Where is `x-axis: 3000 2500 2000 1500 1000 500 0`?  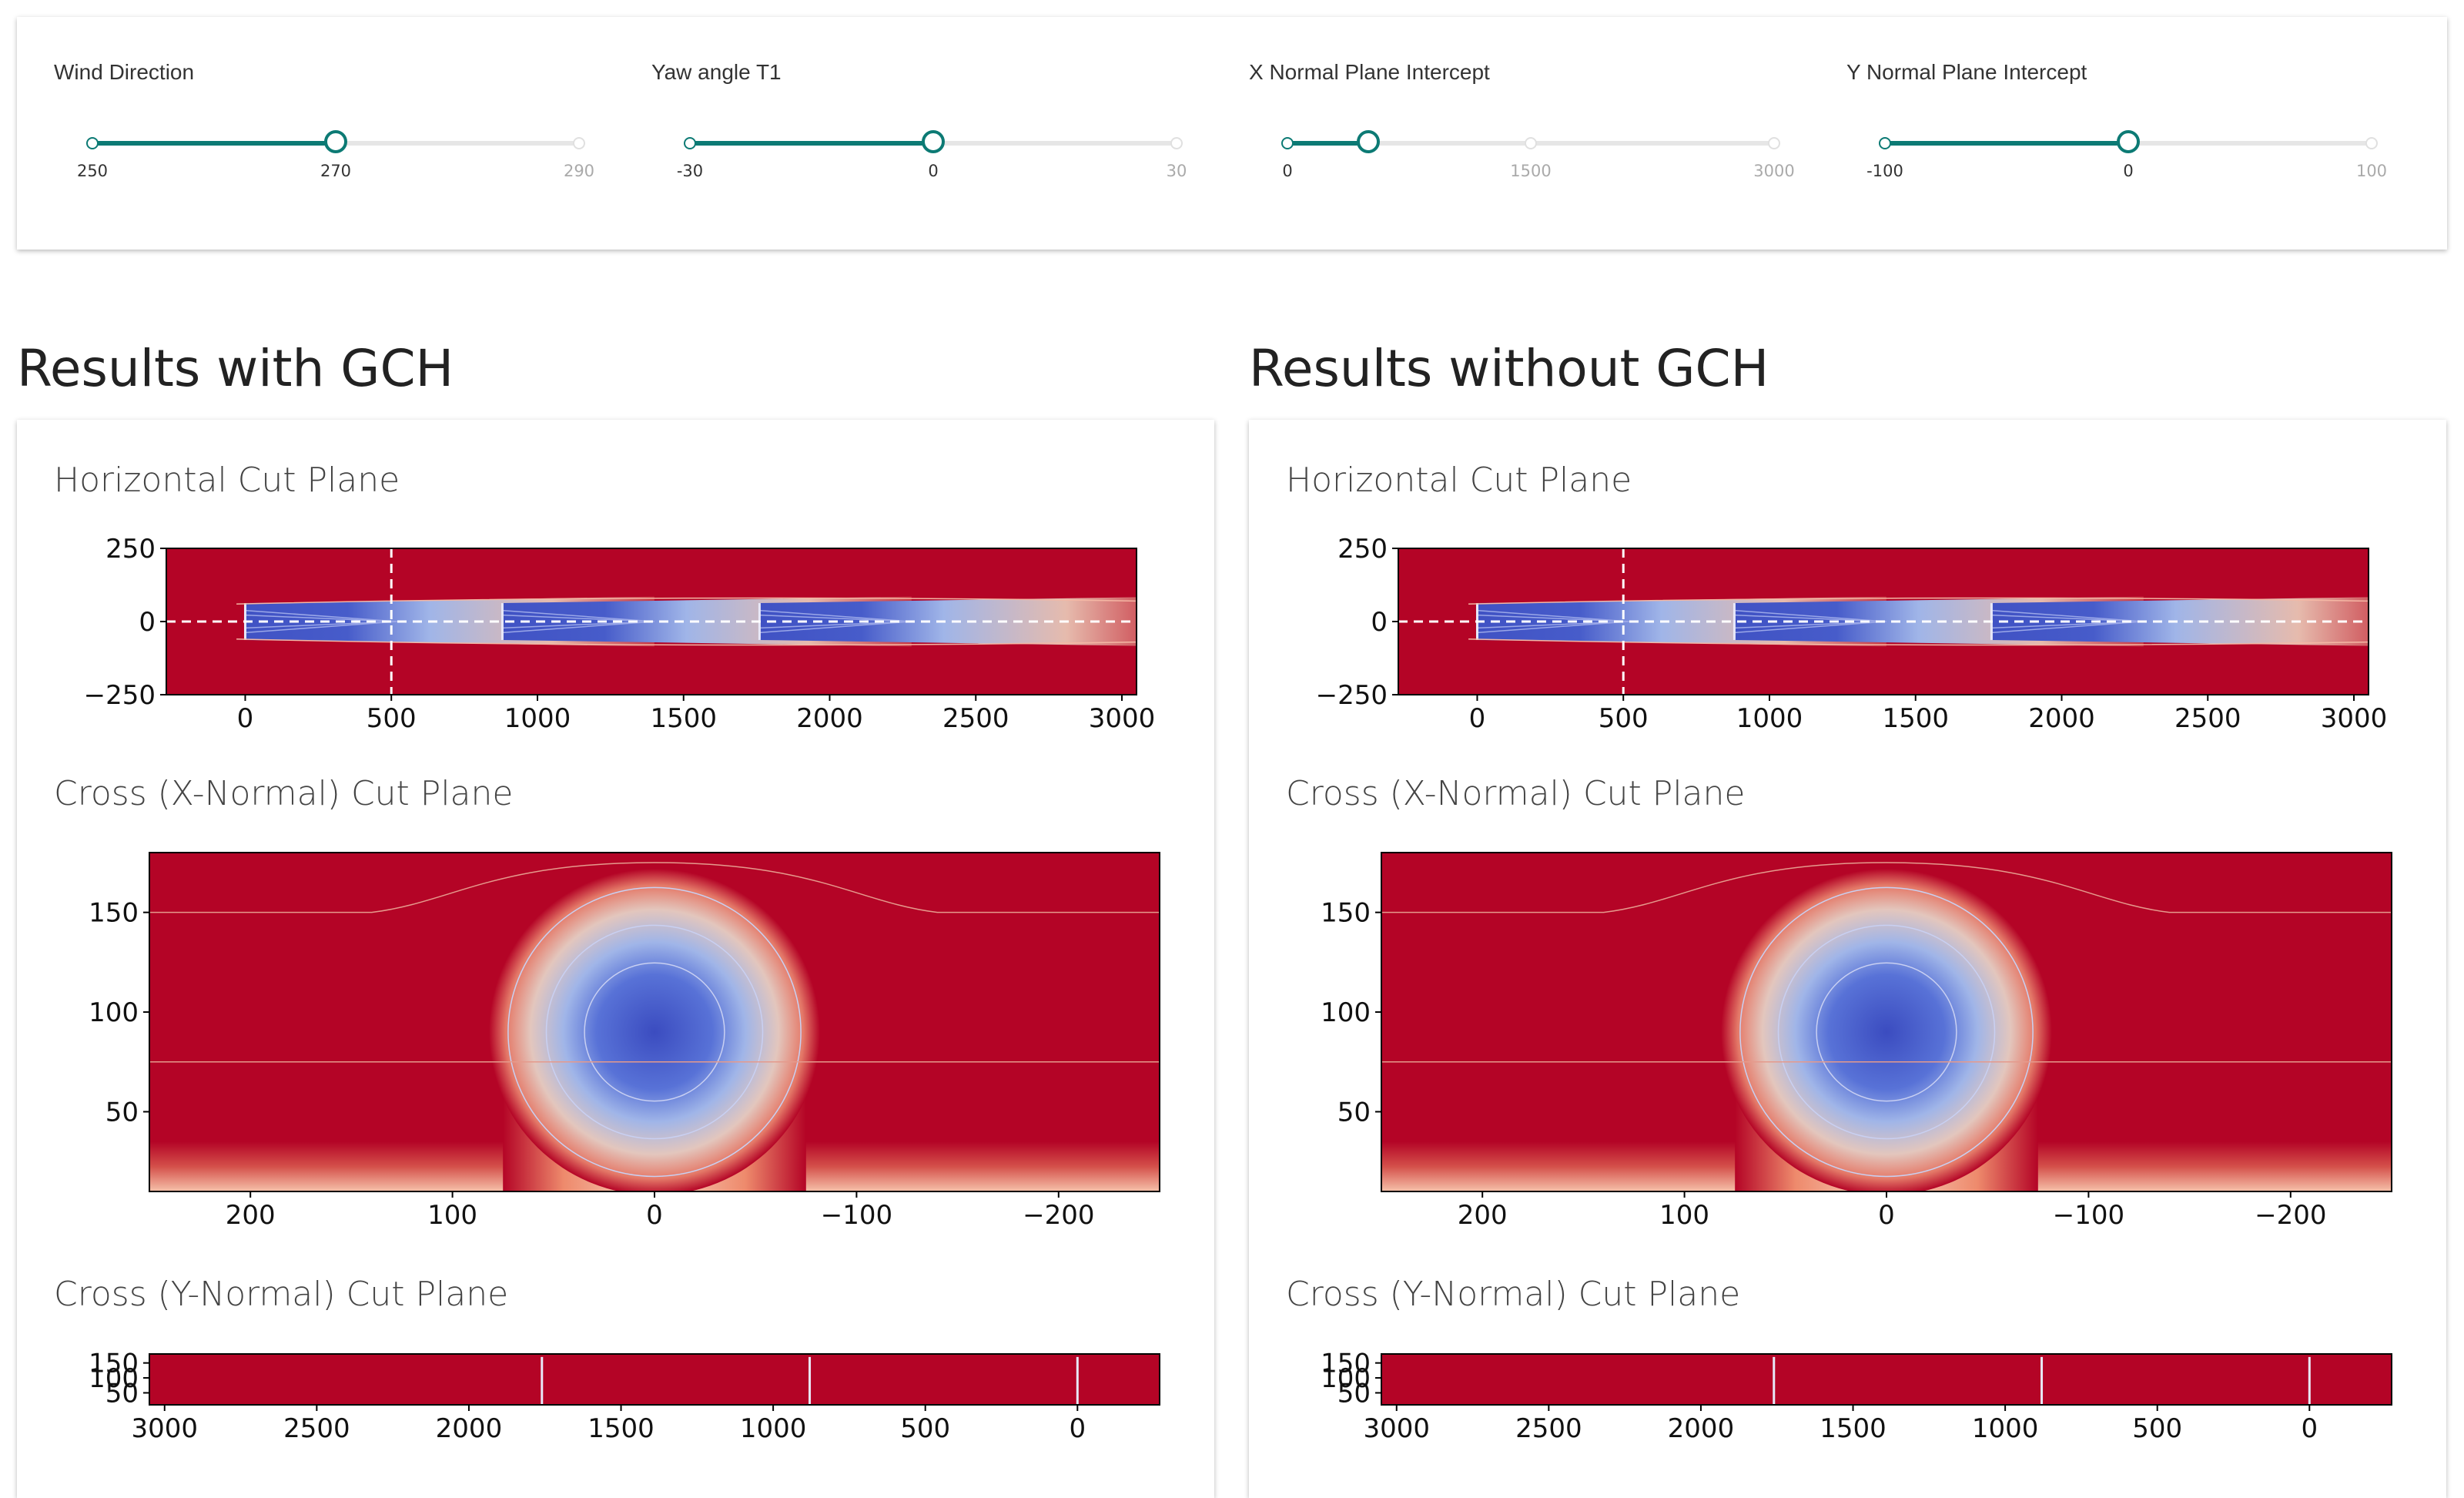 x-axis: 3000 2500 2000 1500 1000 500 0 is located at coordinates (1840, 1424).